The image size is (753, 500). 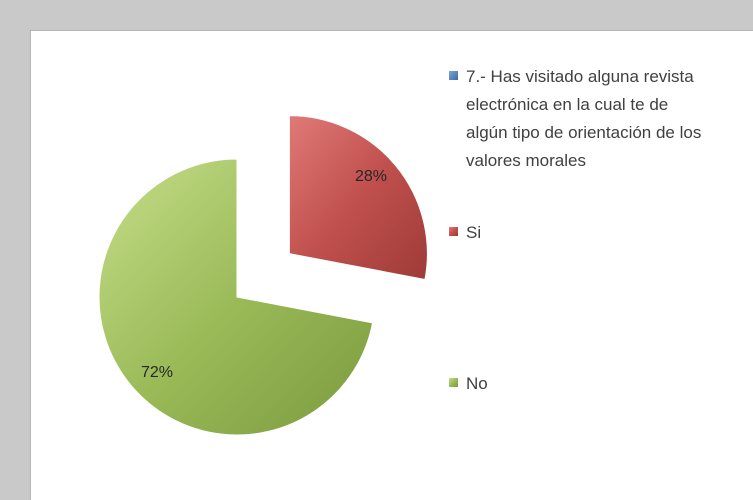 I want to click on legend-swatch-series, so click(x=453, y=75).